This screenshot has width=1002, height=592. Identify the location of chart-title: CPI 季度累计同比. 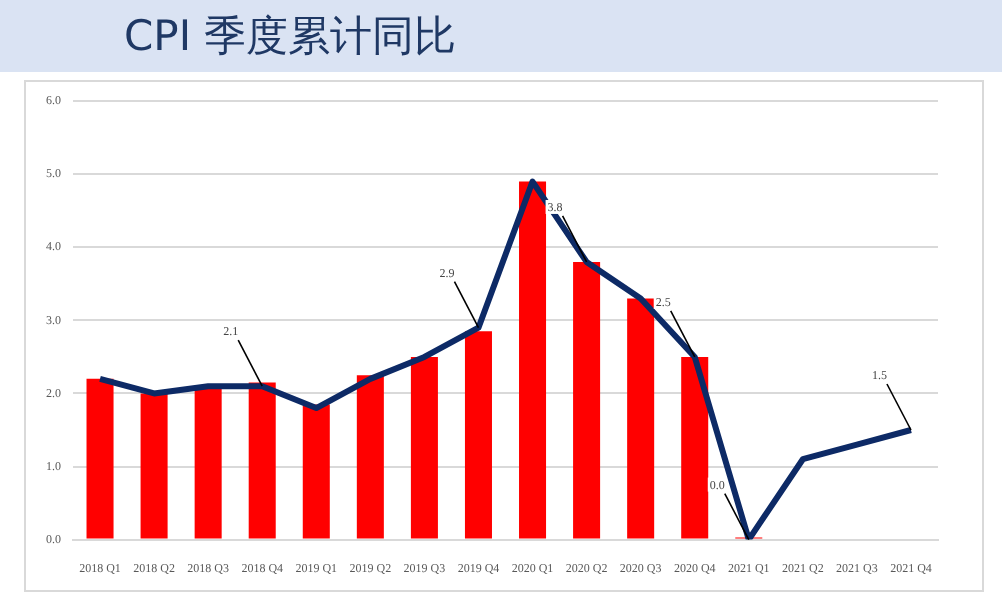
(290, 37).